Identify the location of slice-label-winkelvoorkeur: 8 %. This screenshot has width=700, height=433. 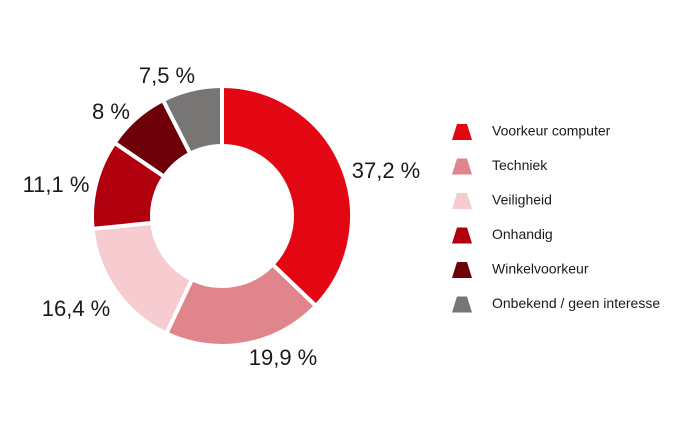
(111, 111).